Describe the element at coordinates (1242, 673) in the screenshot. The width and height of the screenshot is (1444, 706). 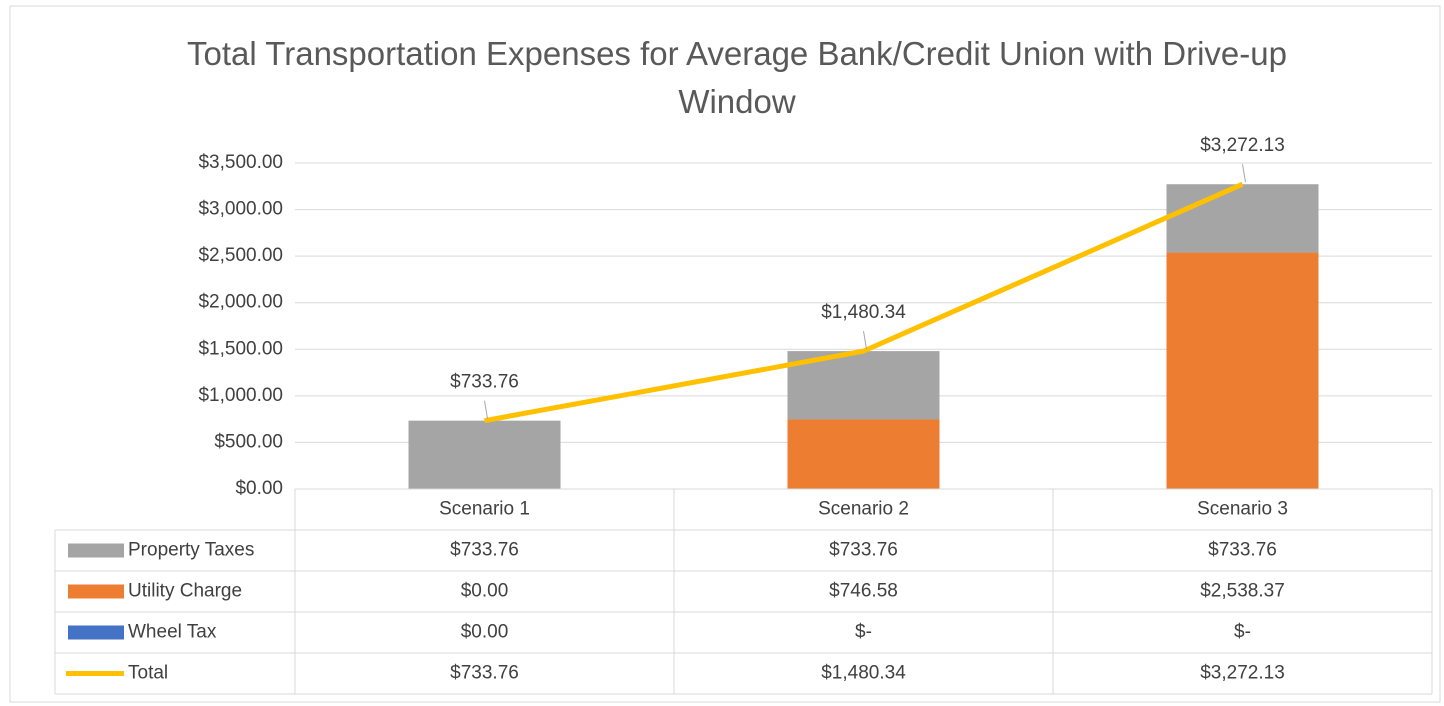
I see `table-cell: $3,272.13` at that location.